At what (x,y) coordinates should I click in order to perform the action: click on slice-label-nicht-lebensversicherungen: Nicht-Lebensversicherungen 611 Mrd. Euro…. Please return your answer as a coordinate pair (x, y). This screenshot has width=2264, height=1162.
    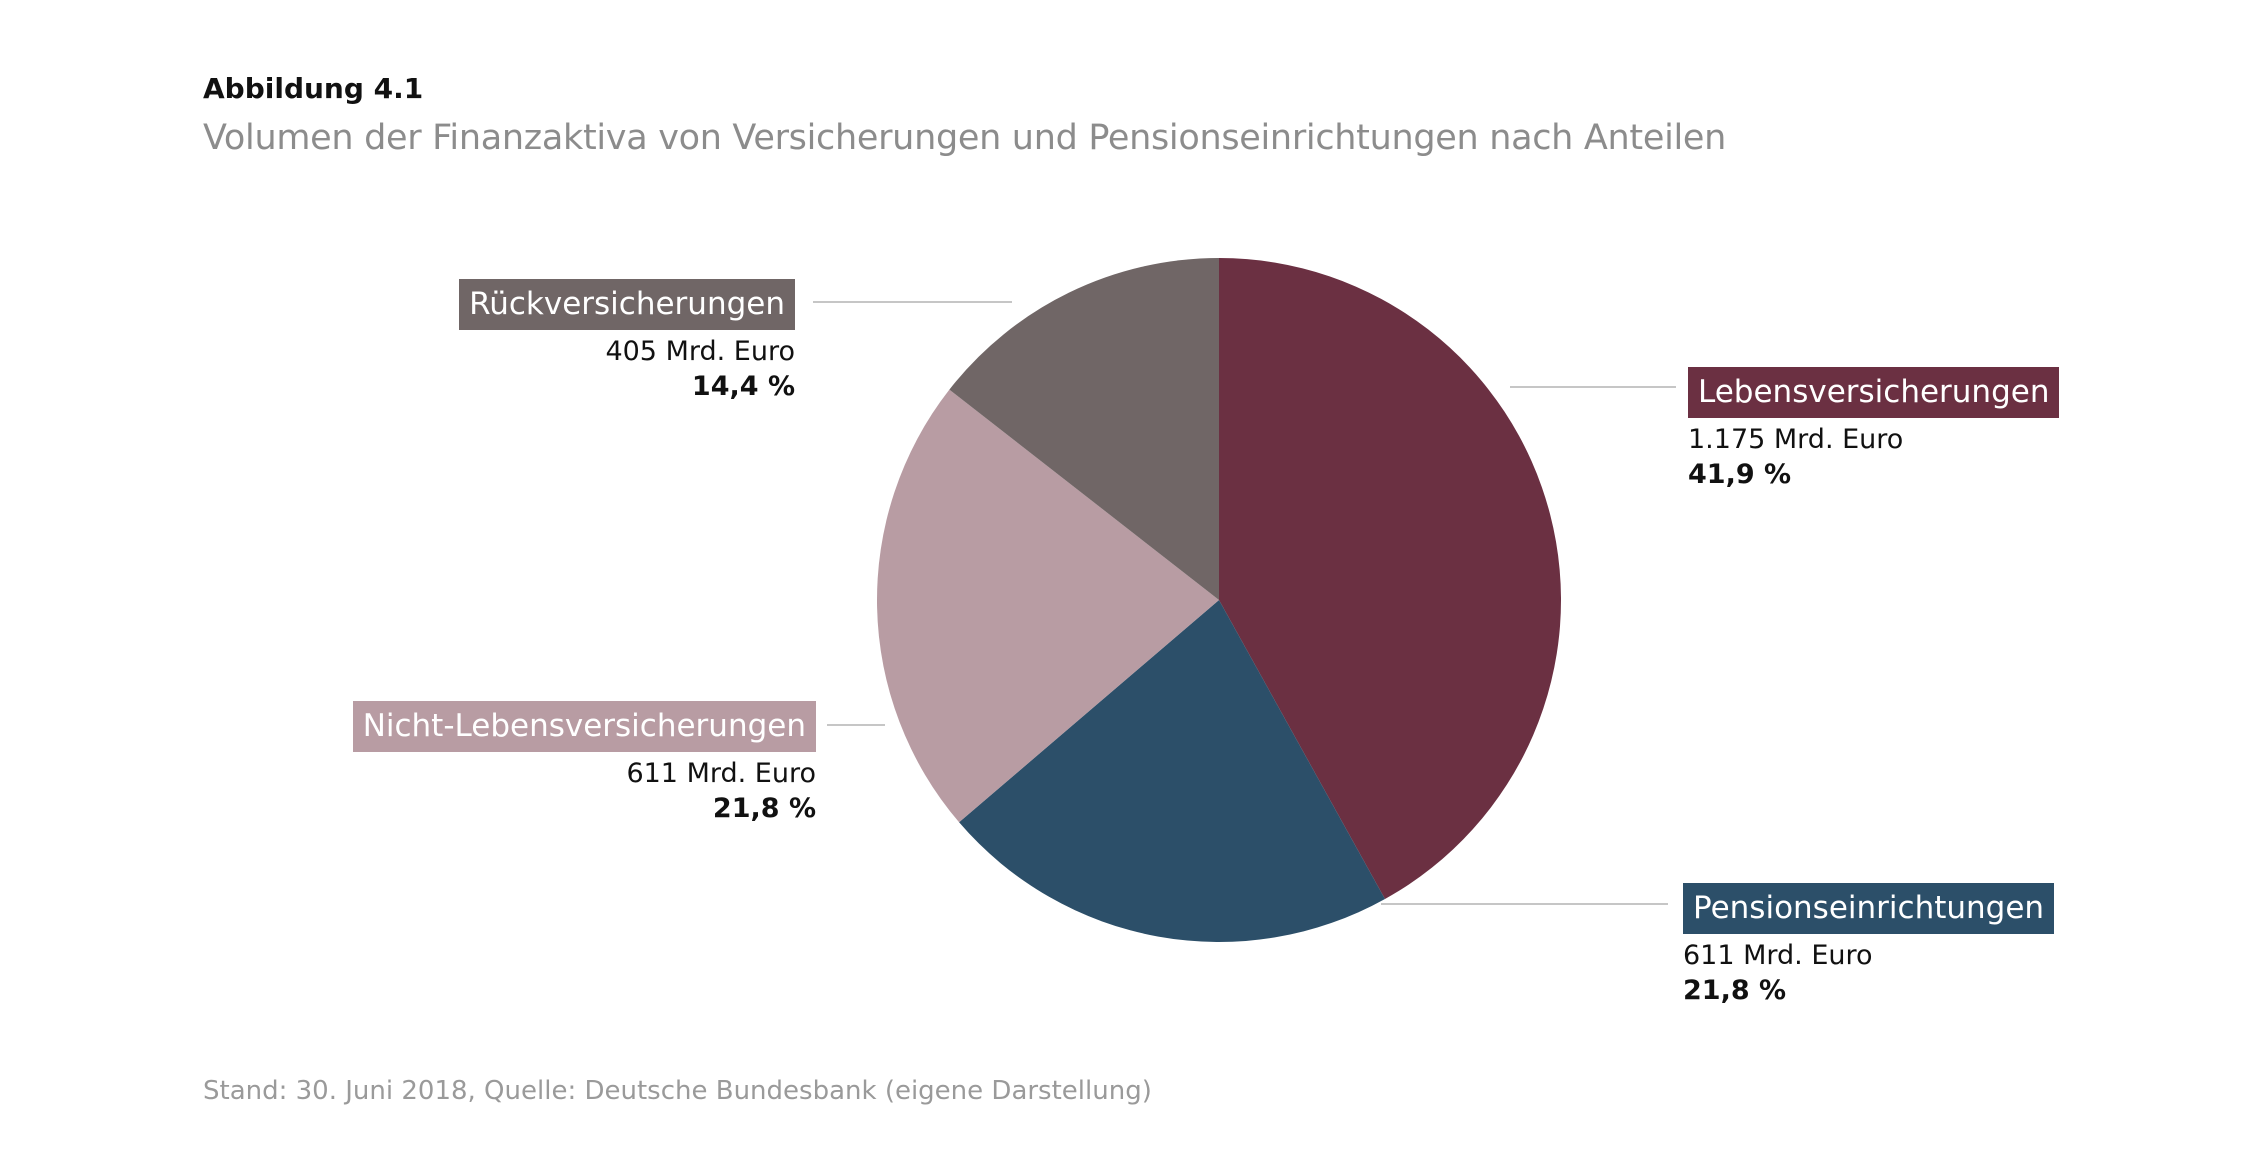
    Looking at the image, I should click on (584, 763).